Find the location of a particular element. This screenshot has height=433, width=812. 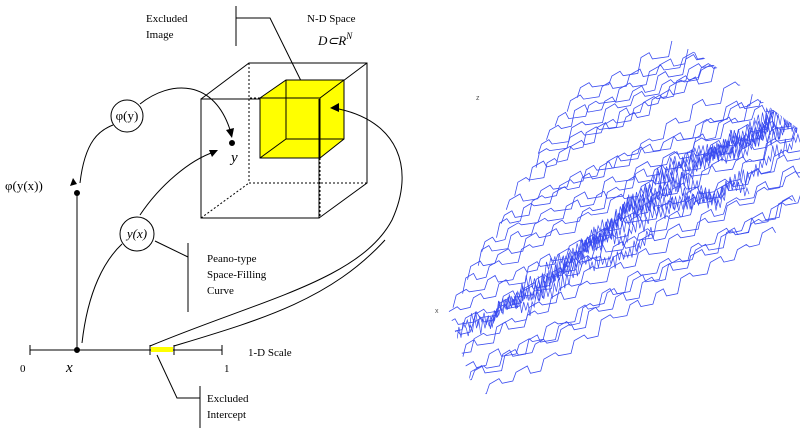

arrow-x-to-yx is located at coordinates (102, 293).